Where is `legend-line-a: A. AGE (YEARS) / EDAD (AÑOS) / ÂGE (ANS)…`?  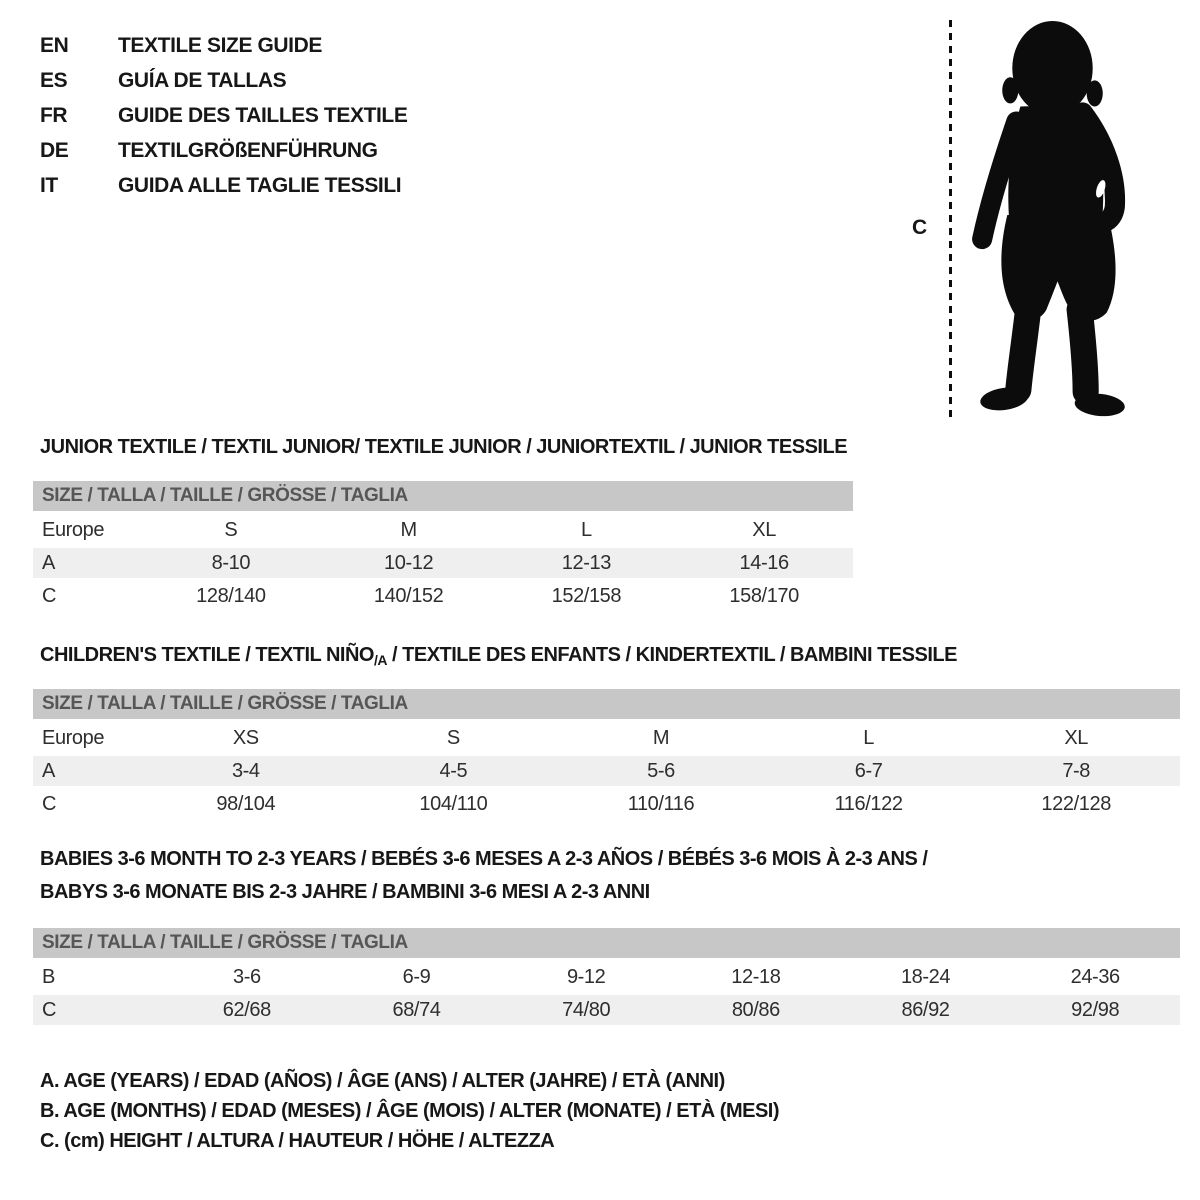
legend-line-a: A. AGE (YEARS) / EDAD (AÑOS) / ÂGE (ANS)… is located at coordinates (382, 1081).